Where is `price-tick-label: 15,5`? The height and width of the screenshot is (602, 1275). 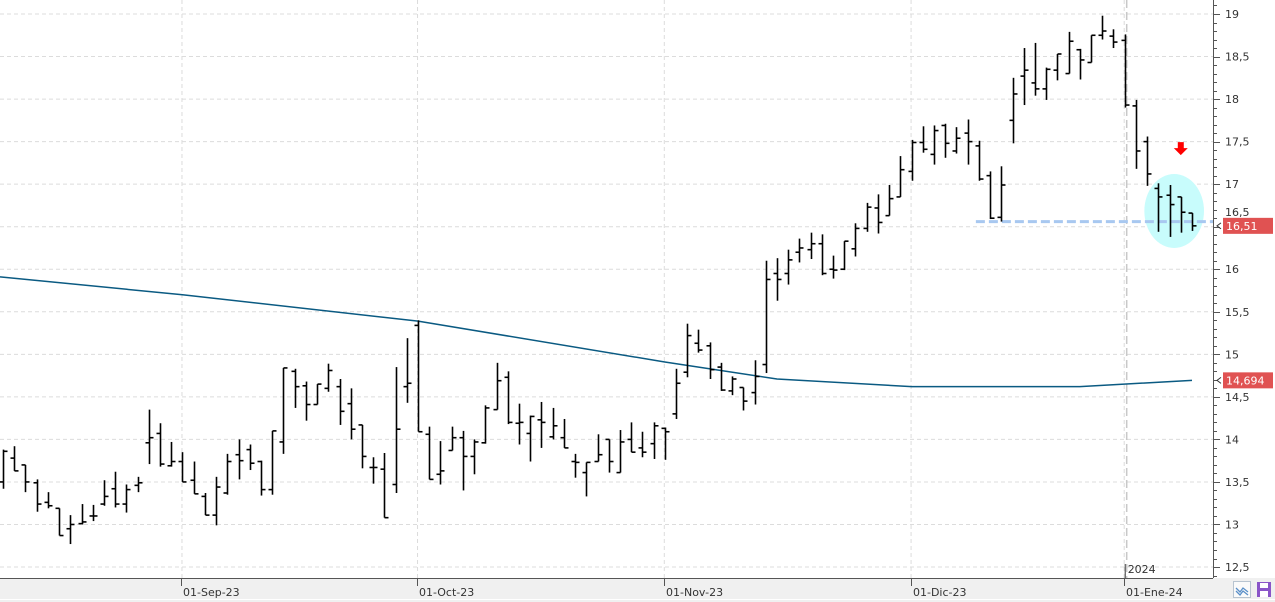
price-tick-label: 15,5 is located at coordinates (1237, 312).